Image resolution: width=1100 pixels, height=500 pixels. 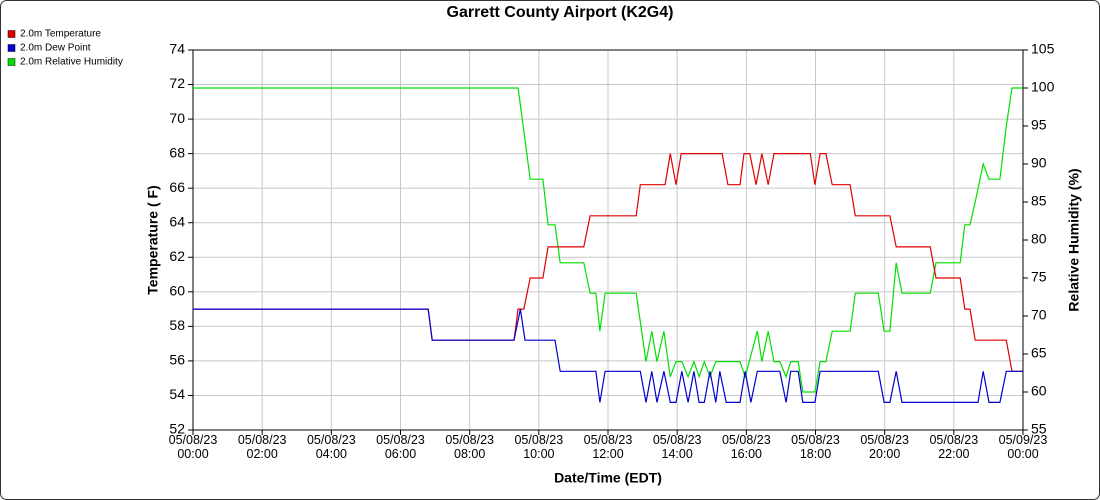 What do you see at coordinates (1039, 163) in the screenshot?
I see `y2-tick-label: 90` at bounding box center [1039, 163].